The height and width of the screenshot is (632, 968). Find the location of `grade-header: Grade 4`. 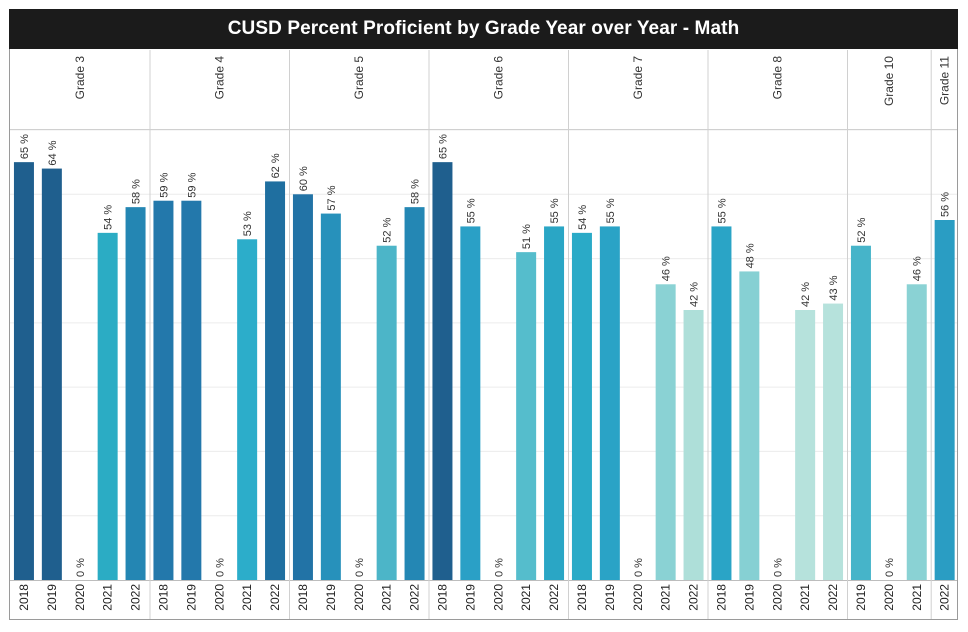

grade-header: Grade 4 is located at coordinates (219, 78).